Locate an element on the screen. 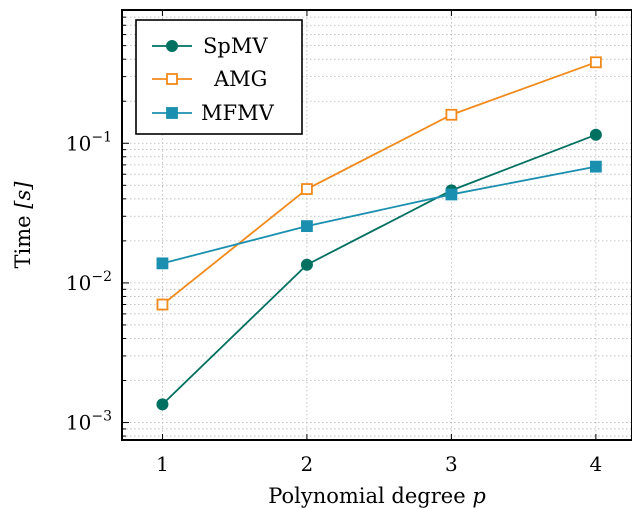 Image resolution: width=632 pixels, height=509 pixels. y-axis-label-text: Time is located at coordinates (23, 241).